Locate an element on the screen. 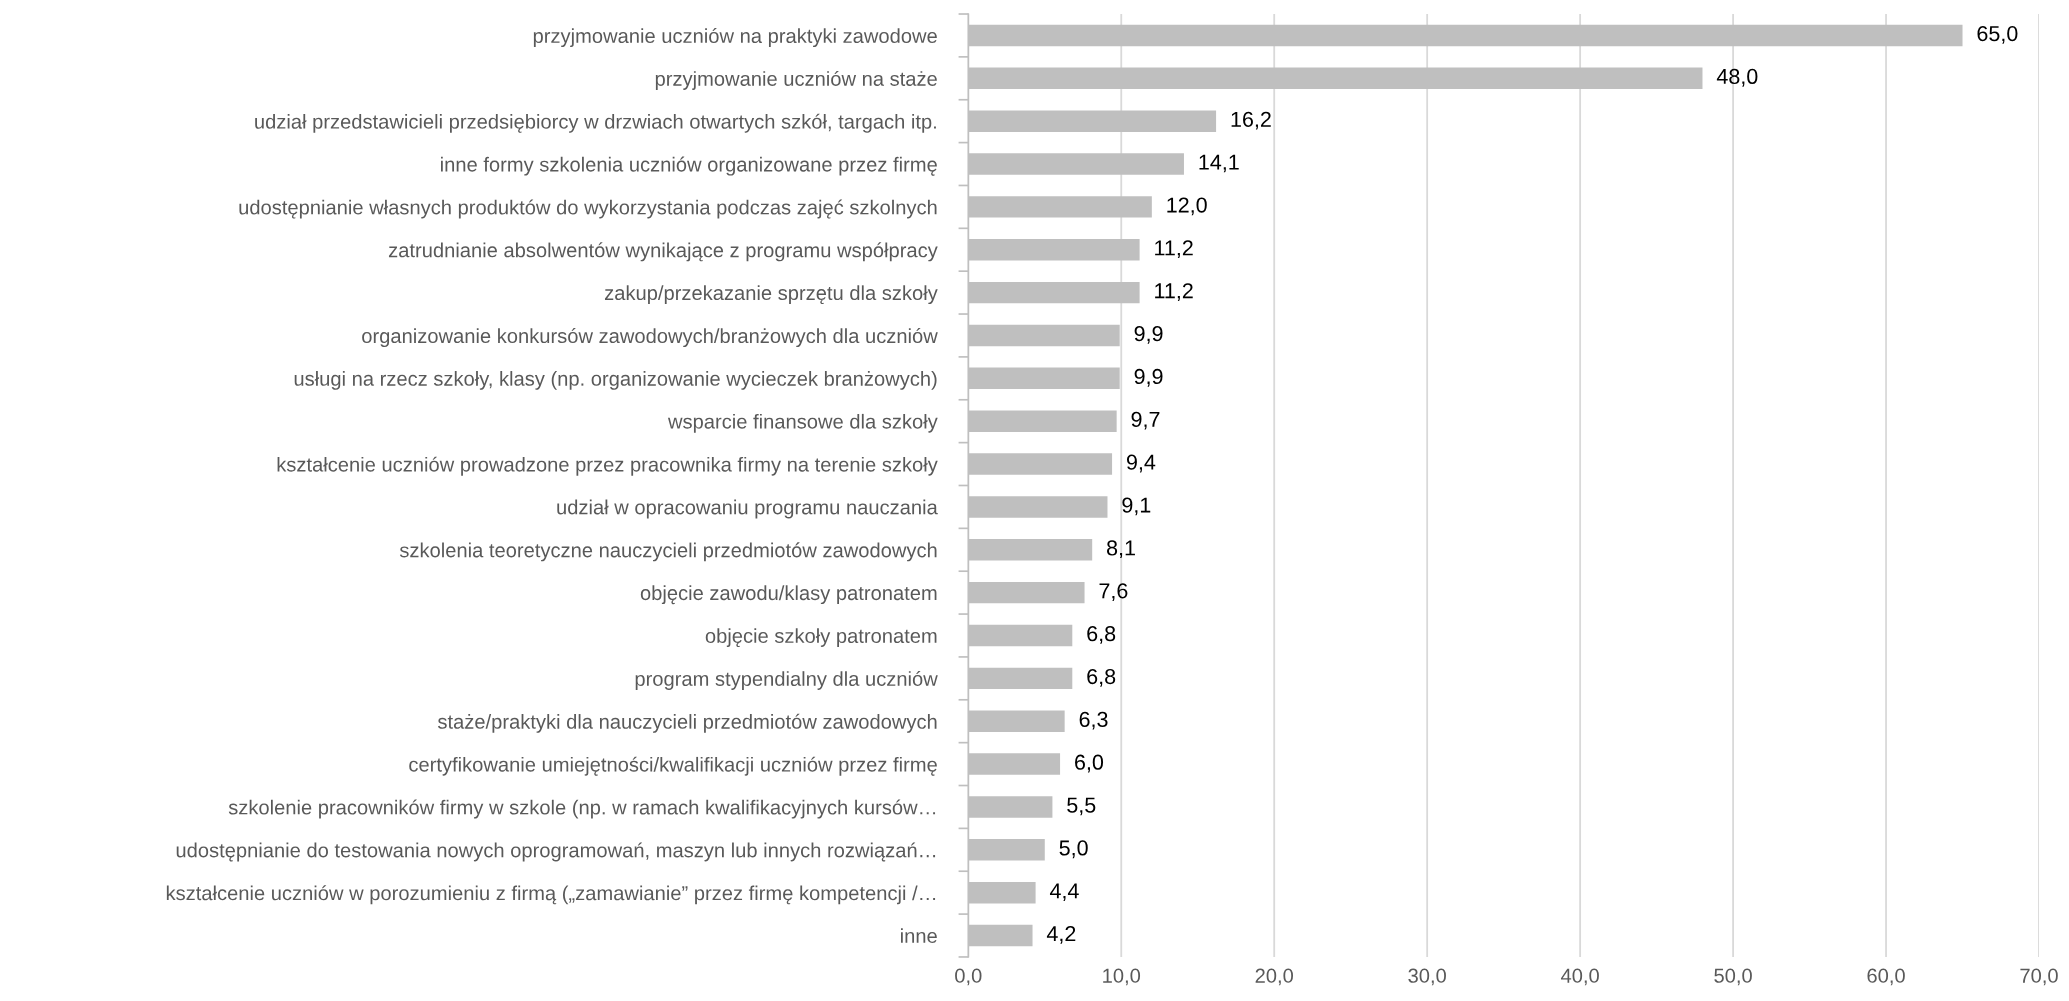 The height and width of the screenshot is (1001, 2069). data-label: 8,1 is located at coordinates (1121, 549).